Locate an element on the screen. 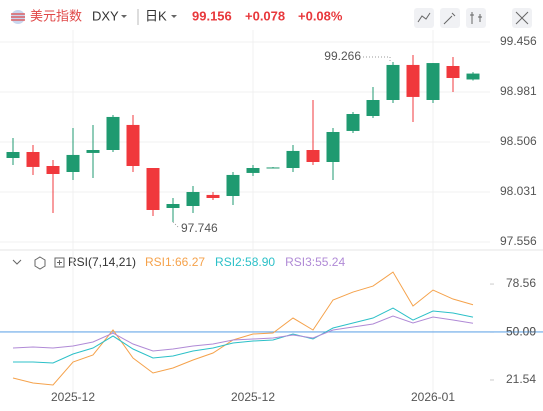  index-name: 美元指数 is located at coordinates (56, 15).